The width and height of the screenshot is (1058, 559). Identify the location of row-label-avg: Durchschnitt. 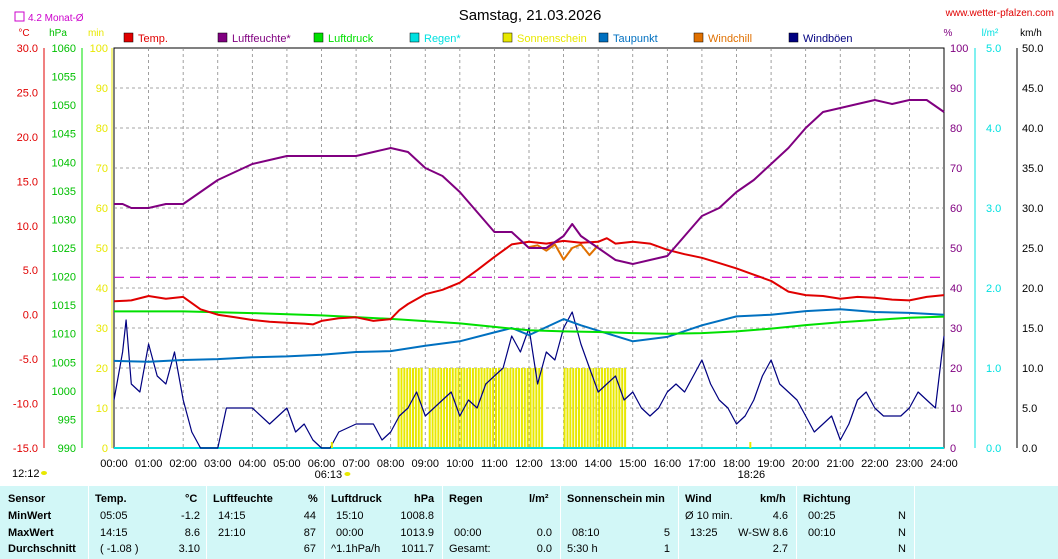
(42, 549).